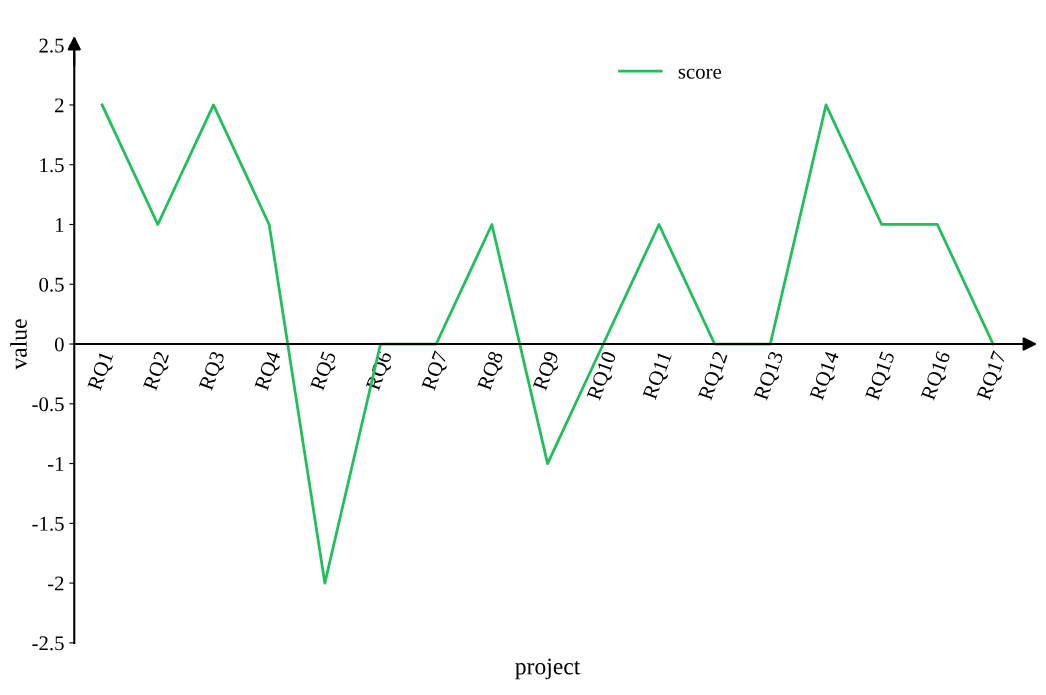  Describe the element at coordinates (51, 284) in the screenshot. I see `y-tick-label: 0.5` at that location.